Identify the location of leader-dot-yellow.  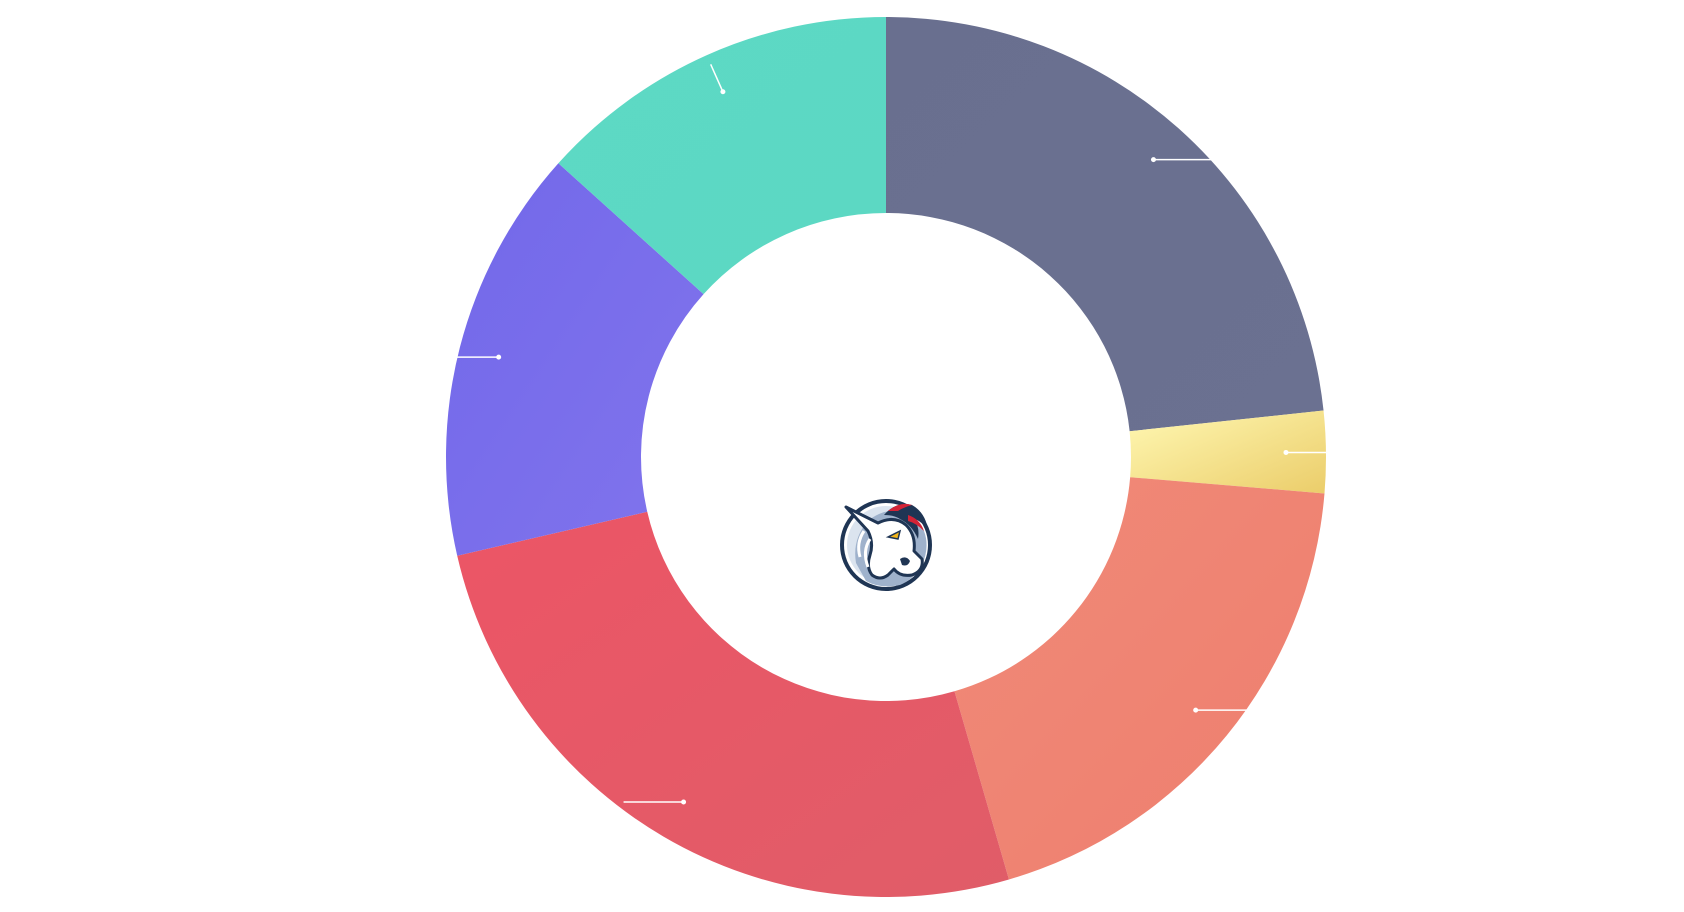
(1285, 452).